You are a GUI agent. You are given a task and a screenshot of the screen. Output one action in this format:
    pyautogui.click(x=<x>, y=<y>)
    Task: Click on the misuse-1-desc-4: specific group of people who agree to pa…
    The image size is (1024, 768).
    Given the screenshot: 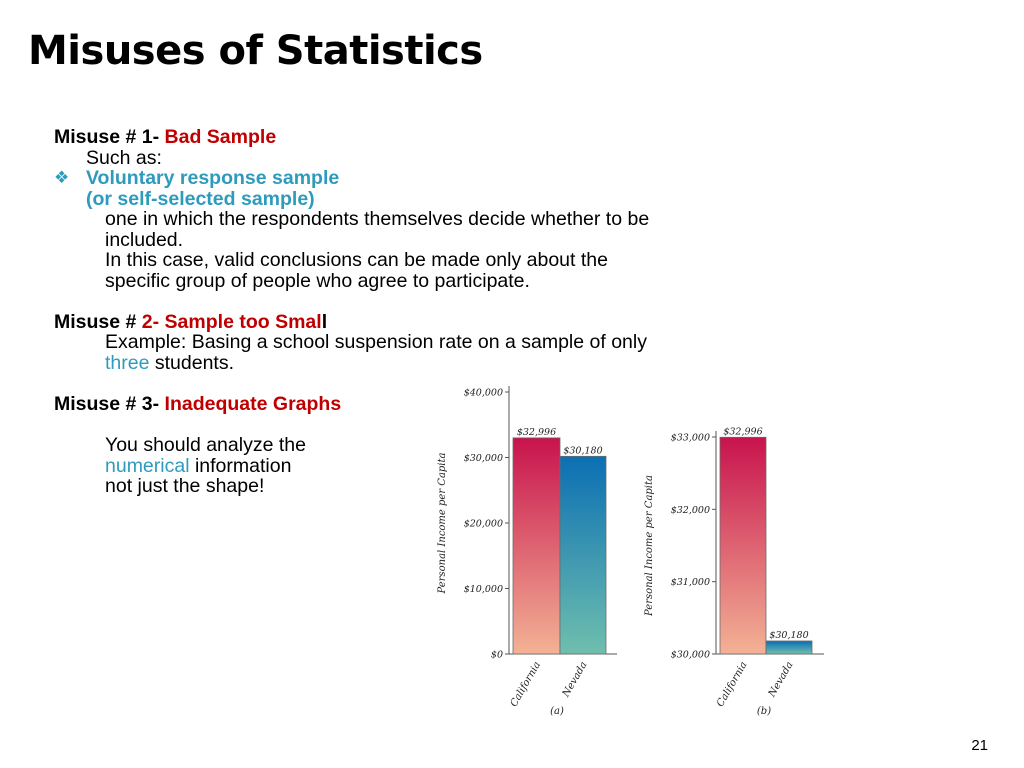 What is the action you would take?
    pyautogui.click(x=317, y=281)
    